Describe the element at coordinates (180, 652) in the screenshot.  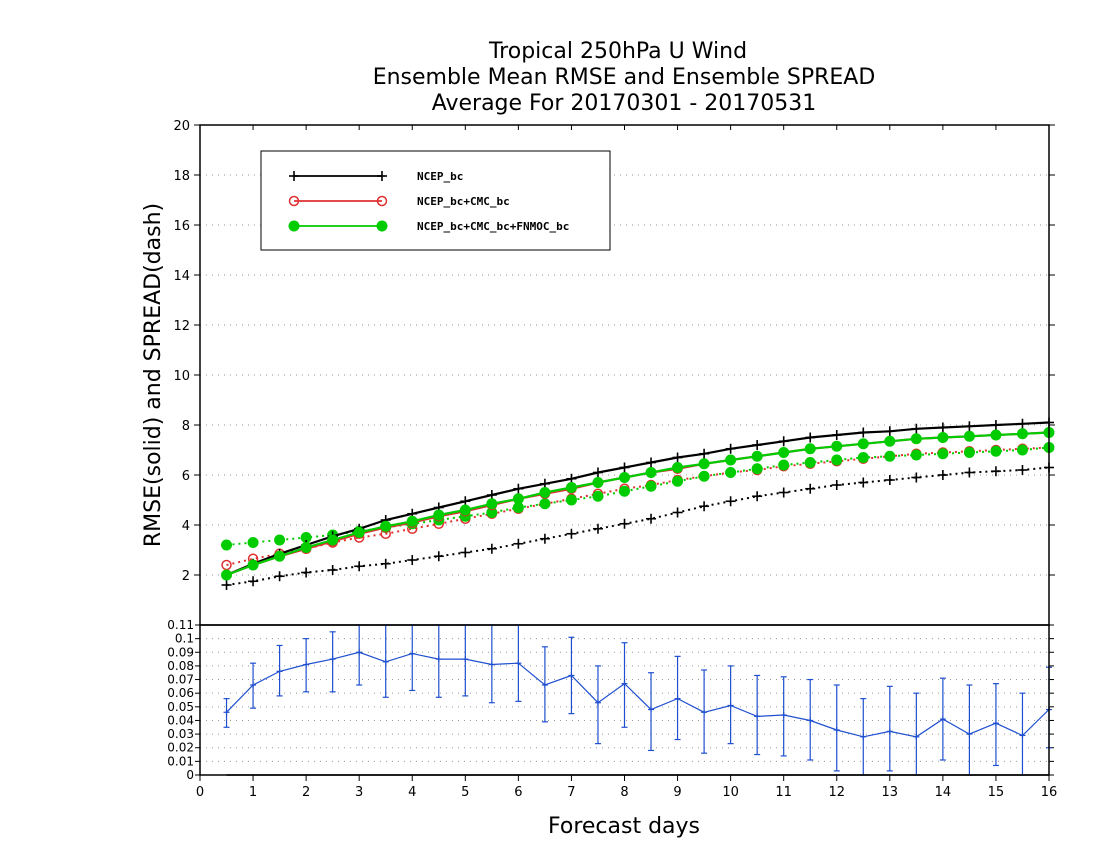
I see `bottom-y-tick-label: 0.09` at that location.